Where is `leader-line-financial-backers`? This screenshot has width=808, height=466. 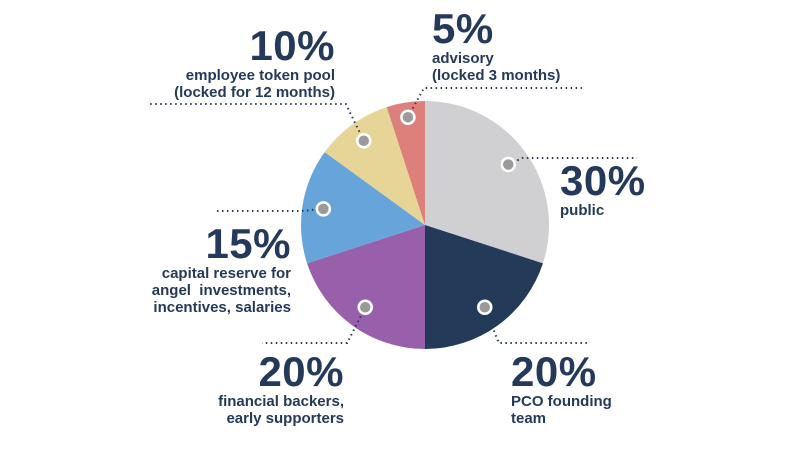 leader-line-financial-backers is located at coordinates (314, 325).